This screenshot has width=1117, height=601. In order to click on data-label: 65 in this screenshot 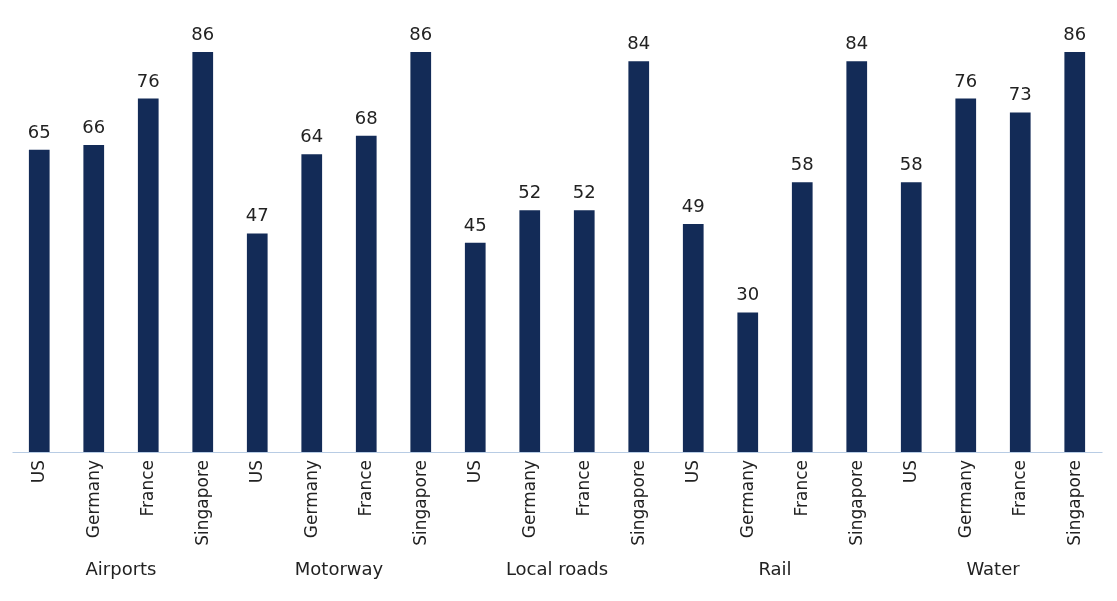, I will do `click(39, 131)`.